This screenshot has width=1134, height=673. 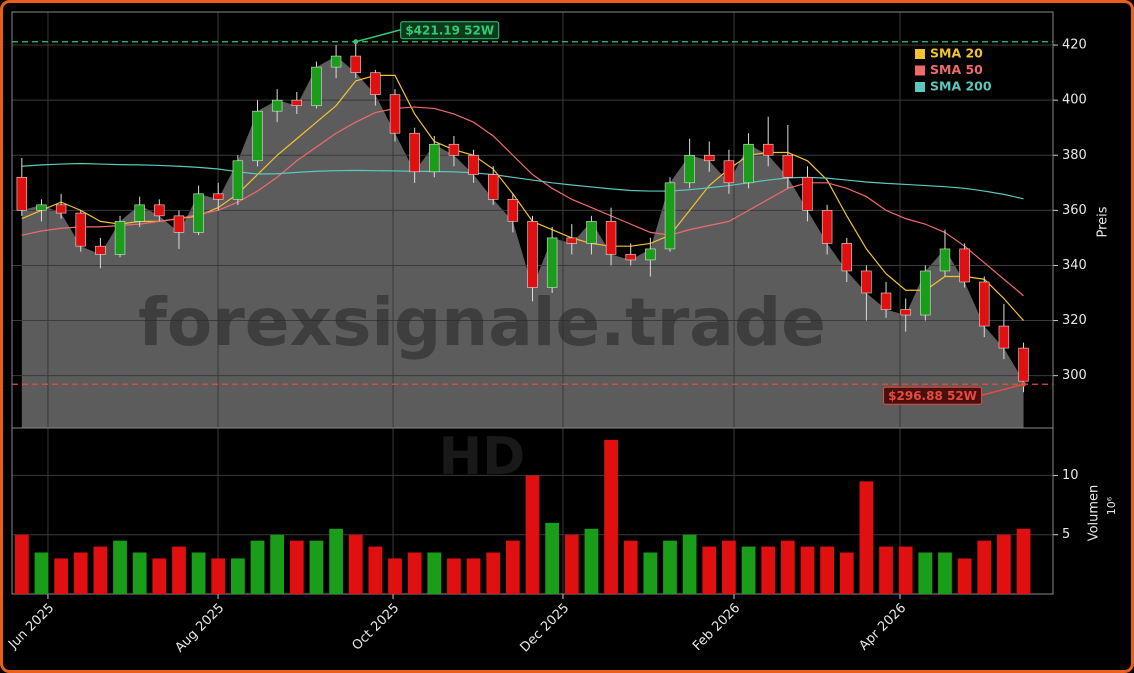 I want to click on legend-label: SMA 20, so click(x=956, y=53).